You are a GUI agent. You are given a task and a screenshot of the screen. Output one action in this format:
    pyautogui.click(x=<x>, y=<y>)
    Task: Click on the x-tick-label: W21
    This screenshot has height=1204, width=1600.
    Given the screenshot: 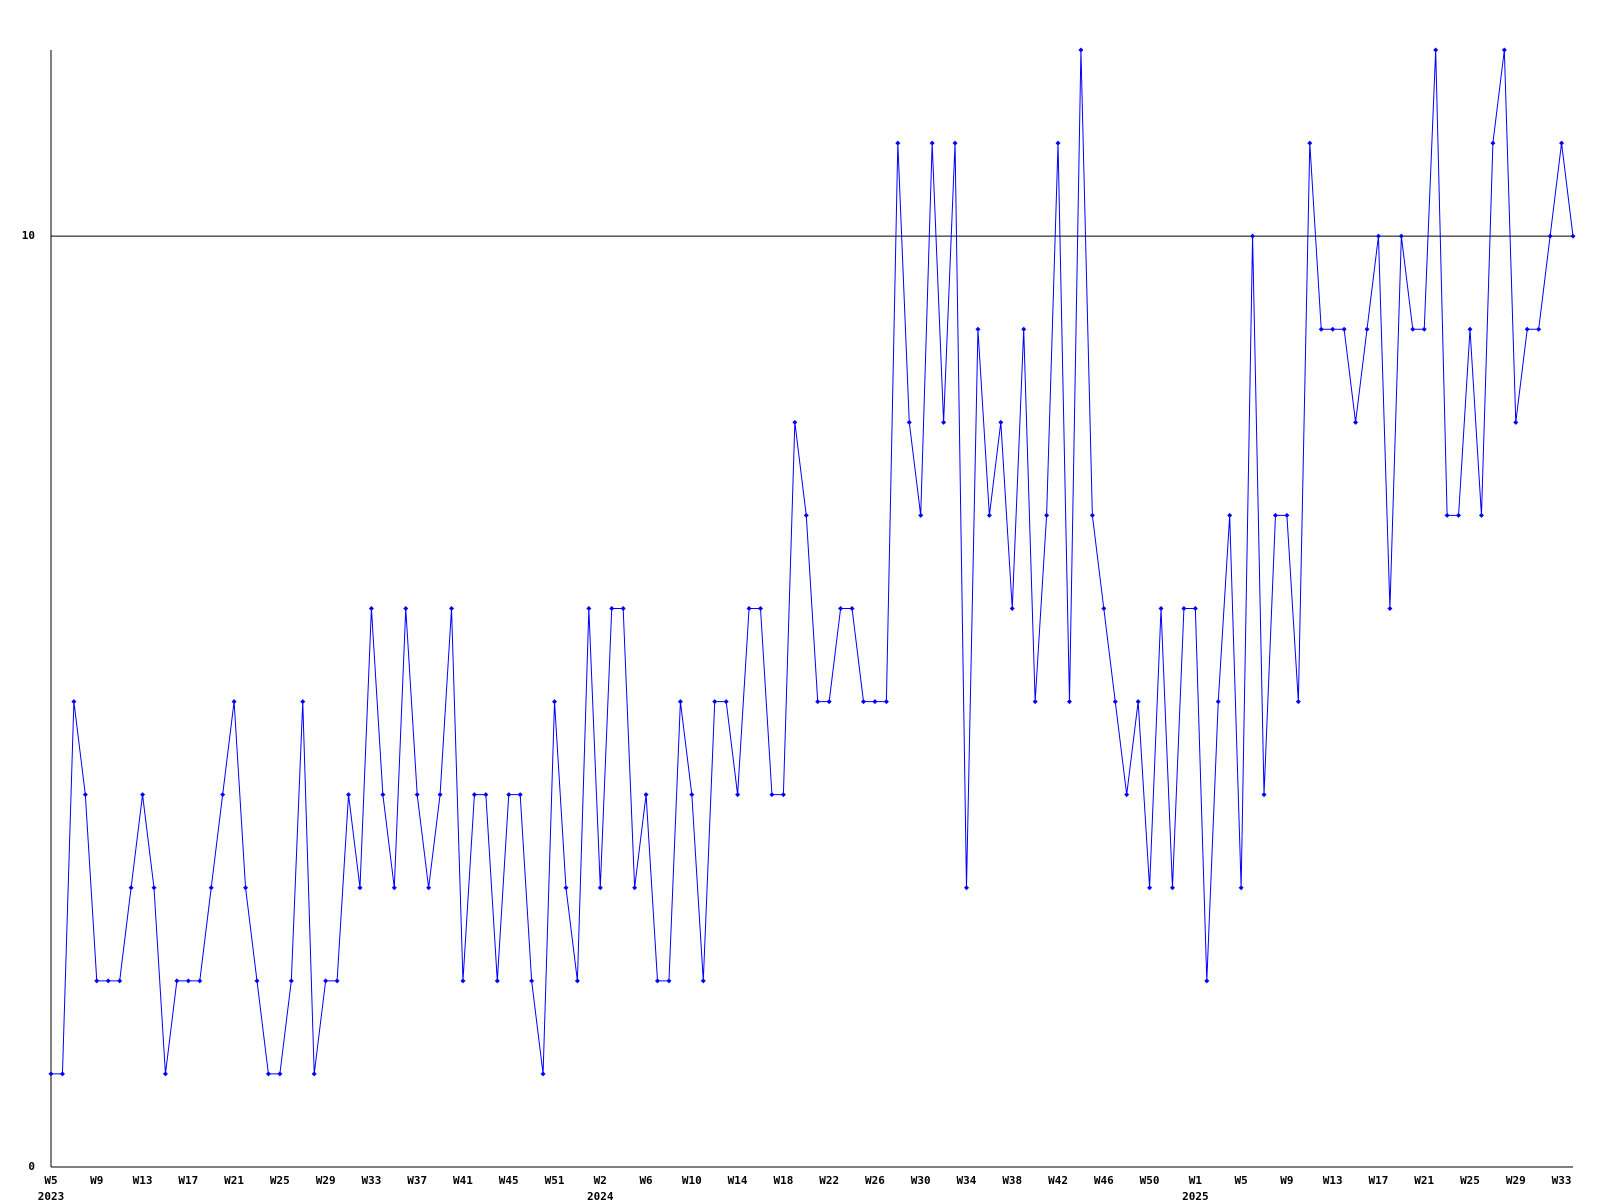 What is the action you would take?
    pyautogui.click(x=234, y=1180)
    